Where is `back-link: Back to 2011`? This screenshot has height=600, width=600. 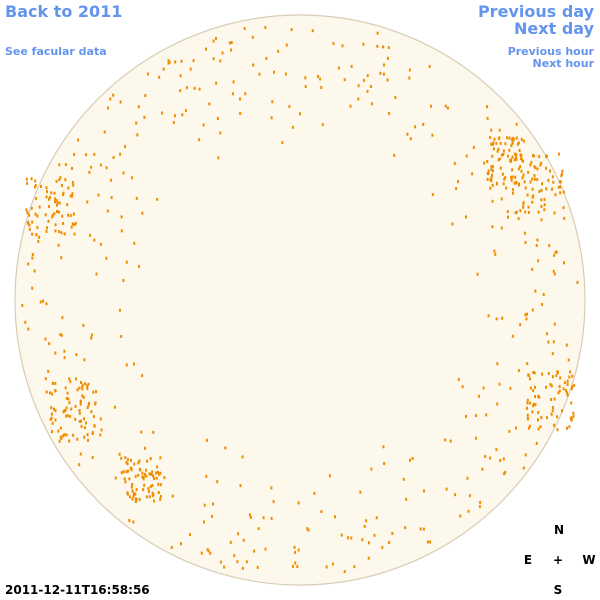 back-link: Back to 2011 is located at coordinates (64, 11).